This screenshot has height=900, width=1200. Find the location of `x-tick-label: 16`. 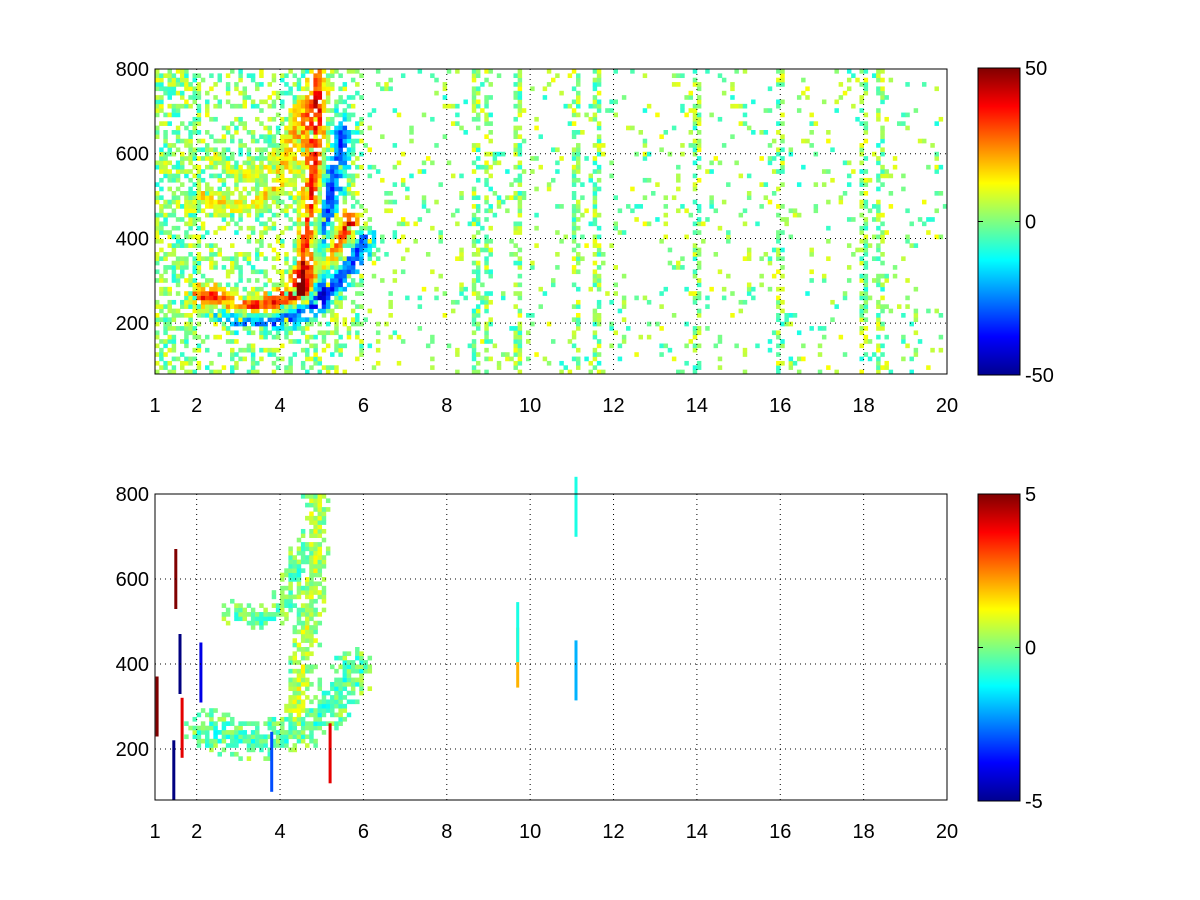

x-tick-label: 16 is located at coordinates (780, 832).